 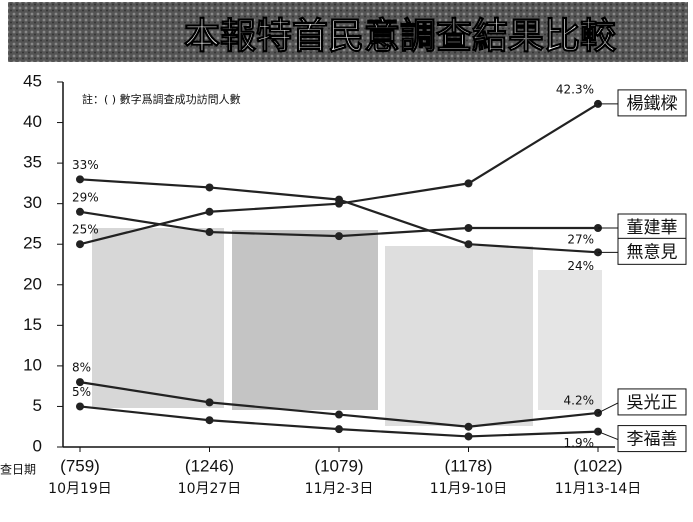 I want to click on legend-label: 李福善, so click(x=652, y=440).